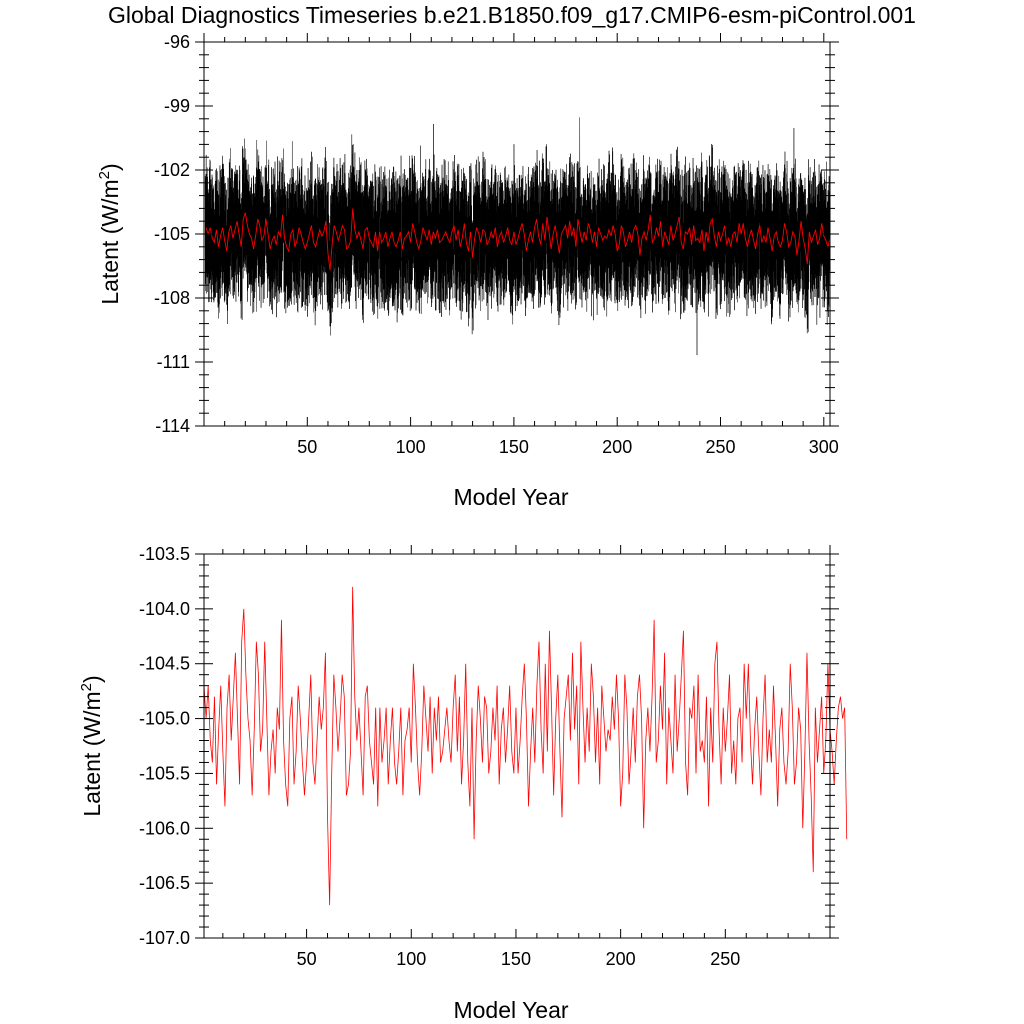 The width and height of the screenshot is (1024, 1024). What do you see at coordinates (177, 42) in the screenshot?
I see `top-y-tick-label: -96` at bounding box center [177, 42].